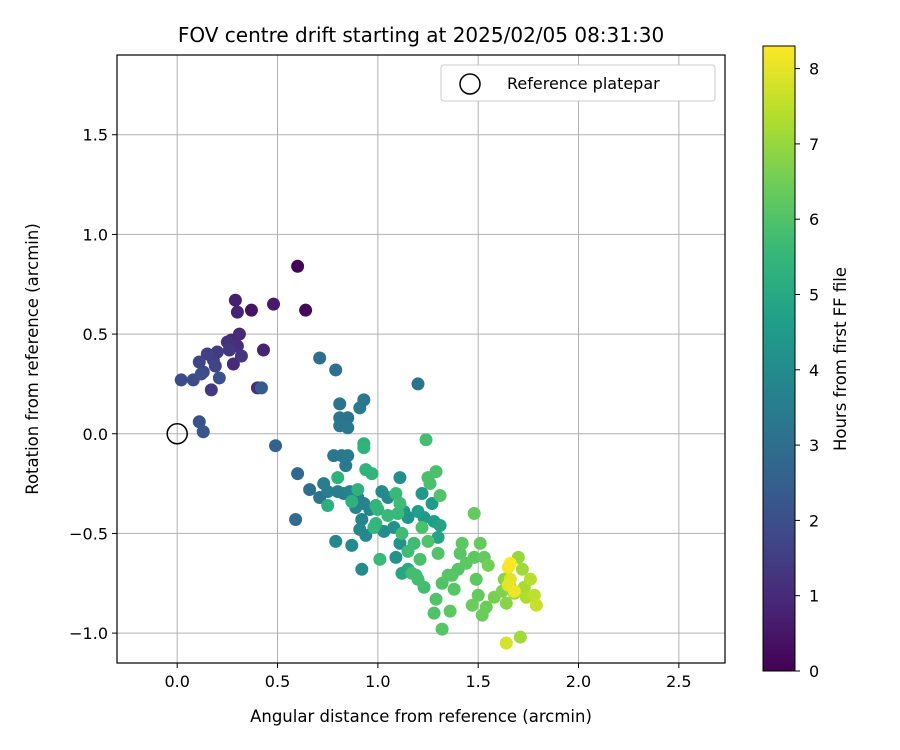 This screenshot has width=900, height=750. What do you see at coordinates (814, 294) in the screenshot?
I see `colorbar-tick-label: 5` at bounding box center [814, 294].